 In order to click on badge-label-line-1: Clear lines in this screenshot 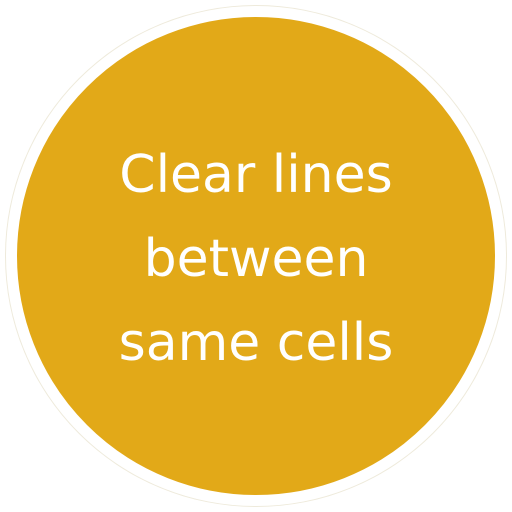, I will do `click(256, 175)`.